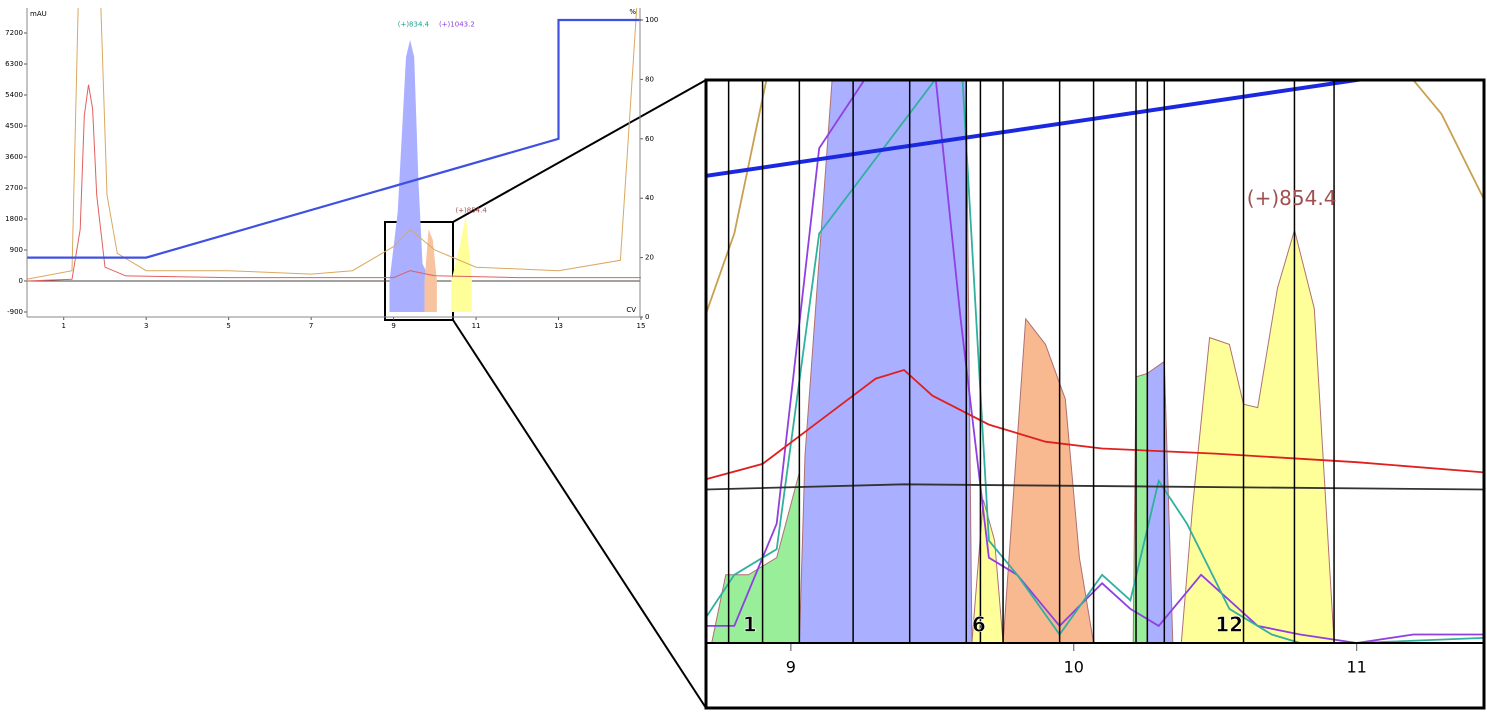  Describe the element at coordinates (558, 326) in the screenshot. I see `x-tick-label: 13` at that location.